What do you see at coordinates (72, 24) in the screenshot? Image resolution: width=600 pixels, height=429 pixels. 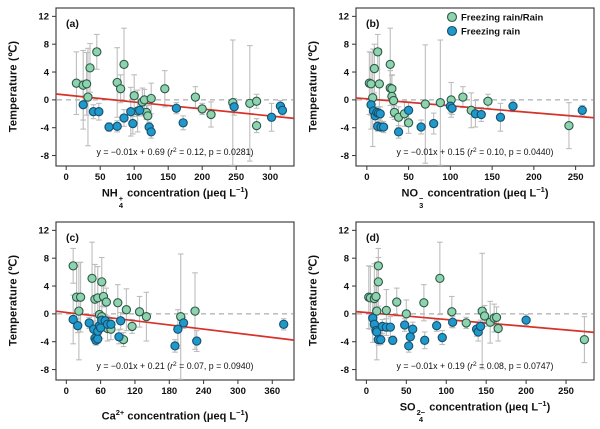 I see `panel-letter: (a)` at bounding box center [72, 24].